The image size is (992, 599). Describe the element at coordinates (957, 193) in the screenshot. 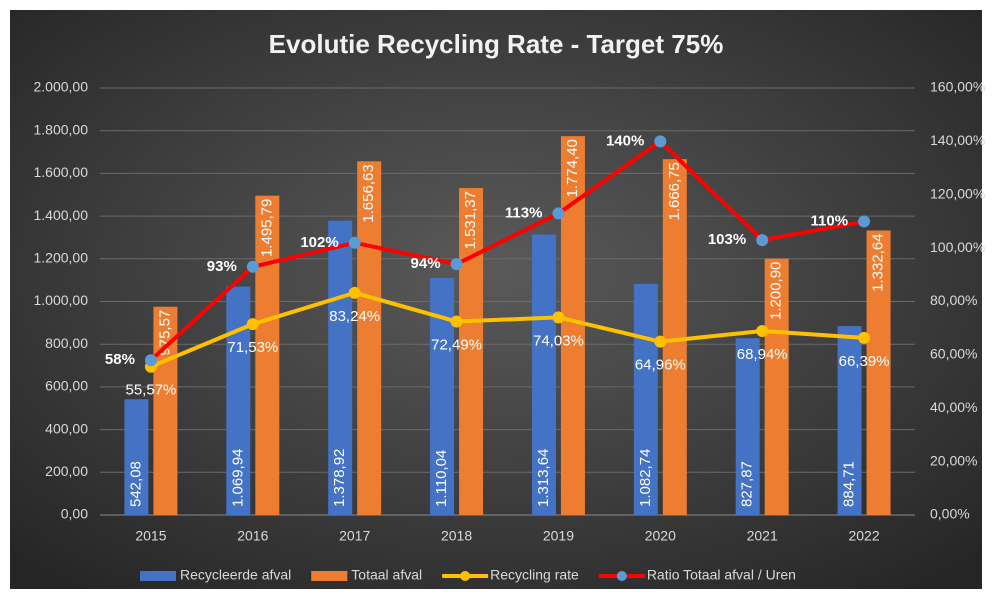

I see `y2-tick-label: 120,00%` at that location.